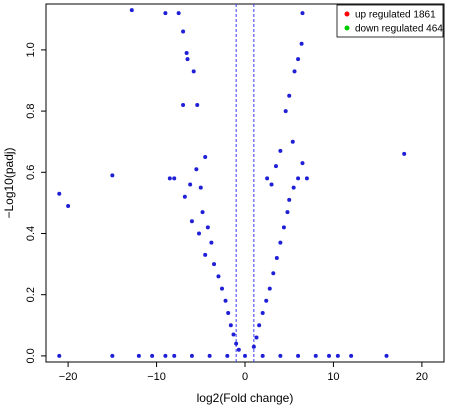 The width and height of the screenshot is (450, 411). I want to click on y-tick-label-3: 0.6, so click(31, 172).